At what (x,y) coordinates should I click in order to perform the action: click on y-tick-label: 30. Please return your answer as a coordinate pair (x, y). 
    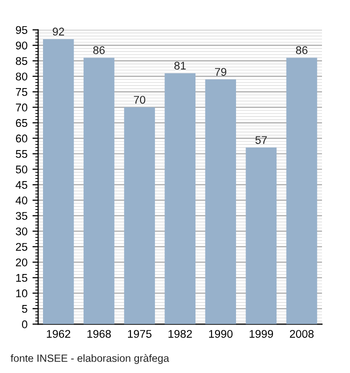
    Looking at the image, I should click on (22, 231).